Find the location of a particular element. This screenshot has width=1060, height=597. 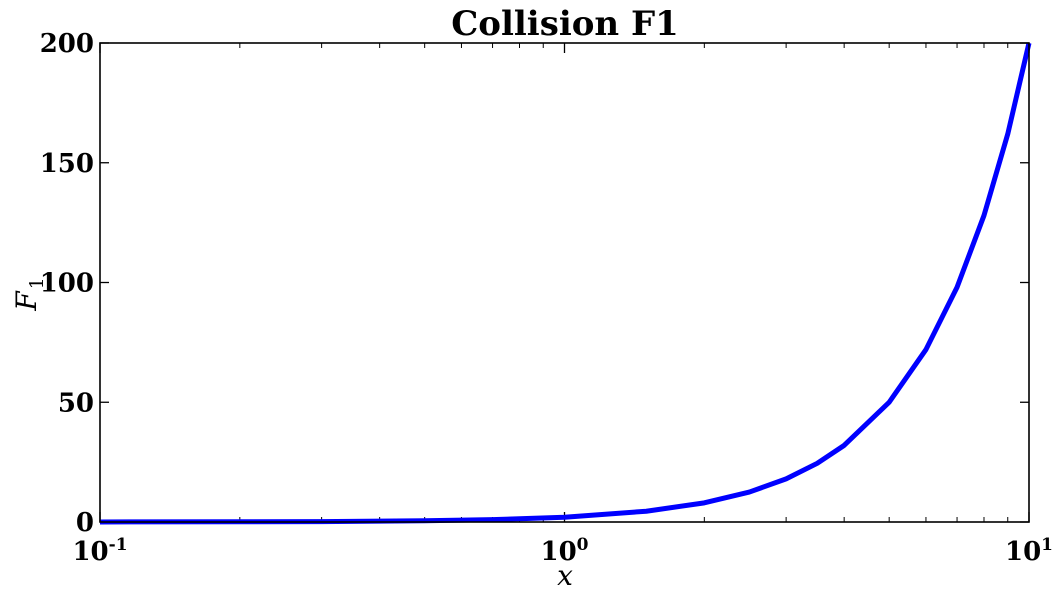

x-axis-label: x is located at coordinates (565, 575).